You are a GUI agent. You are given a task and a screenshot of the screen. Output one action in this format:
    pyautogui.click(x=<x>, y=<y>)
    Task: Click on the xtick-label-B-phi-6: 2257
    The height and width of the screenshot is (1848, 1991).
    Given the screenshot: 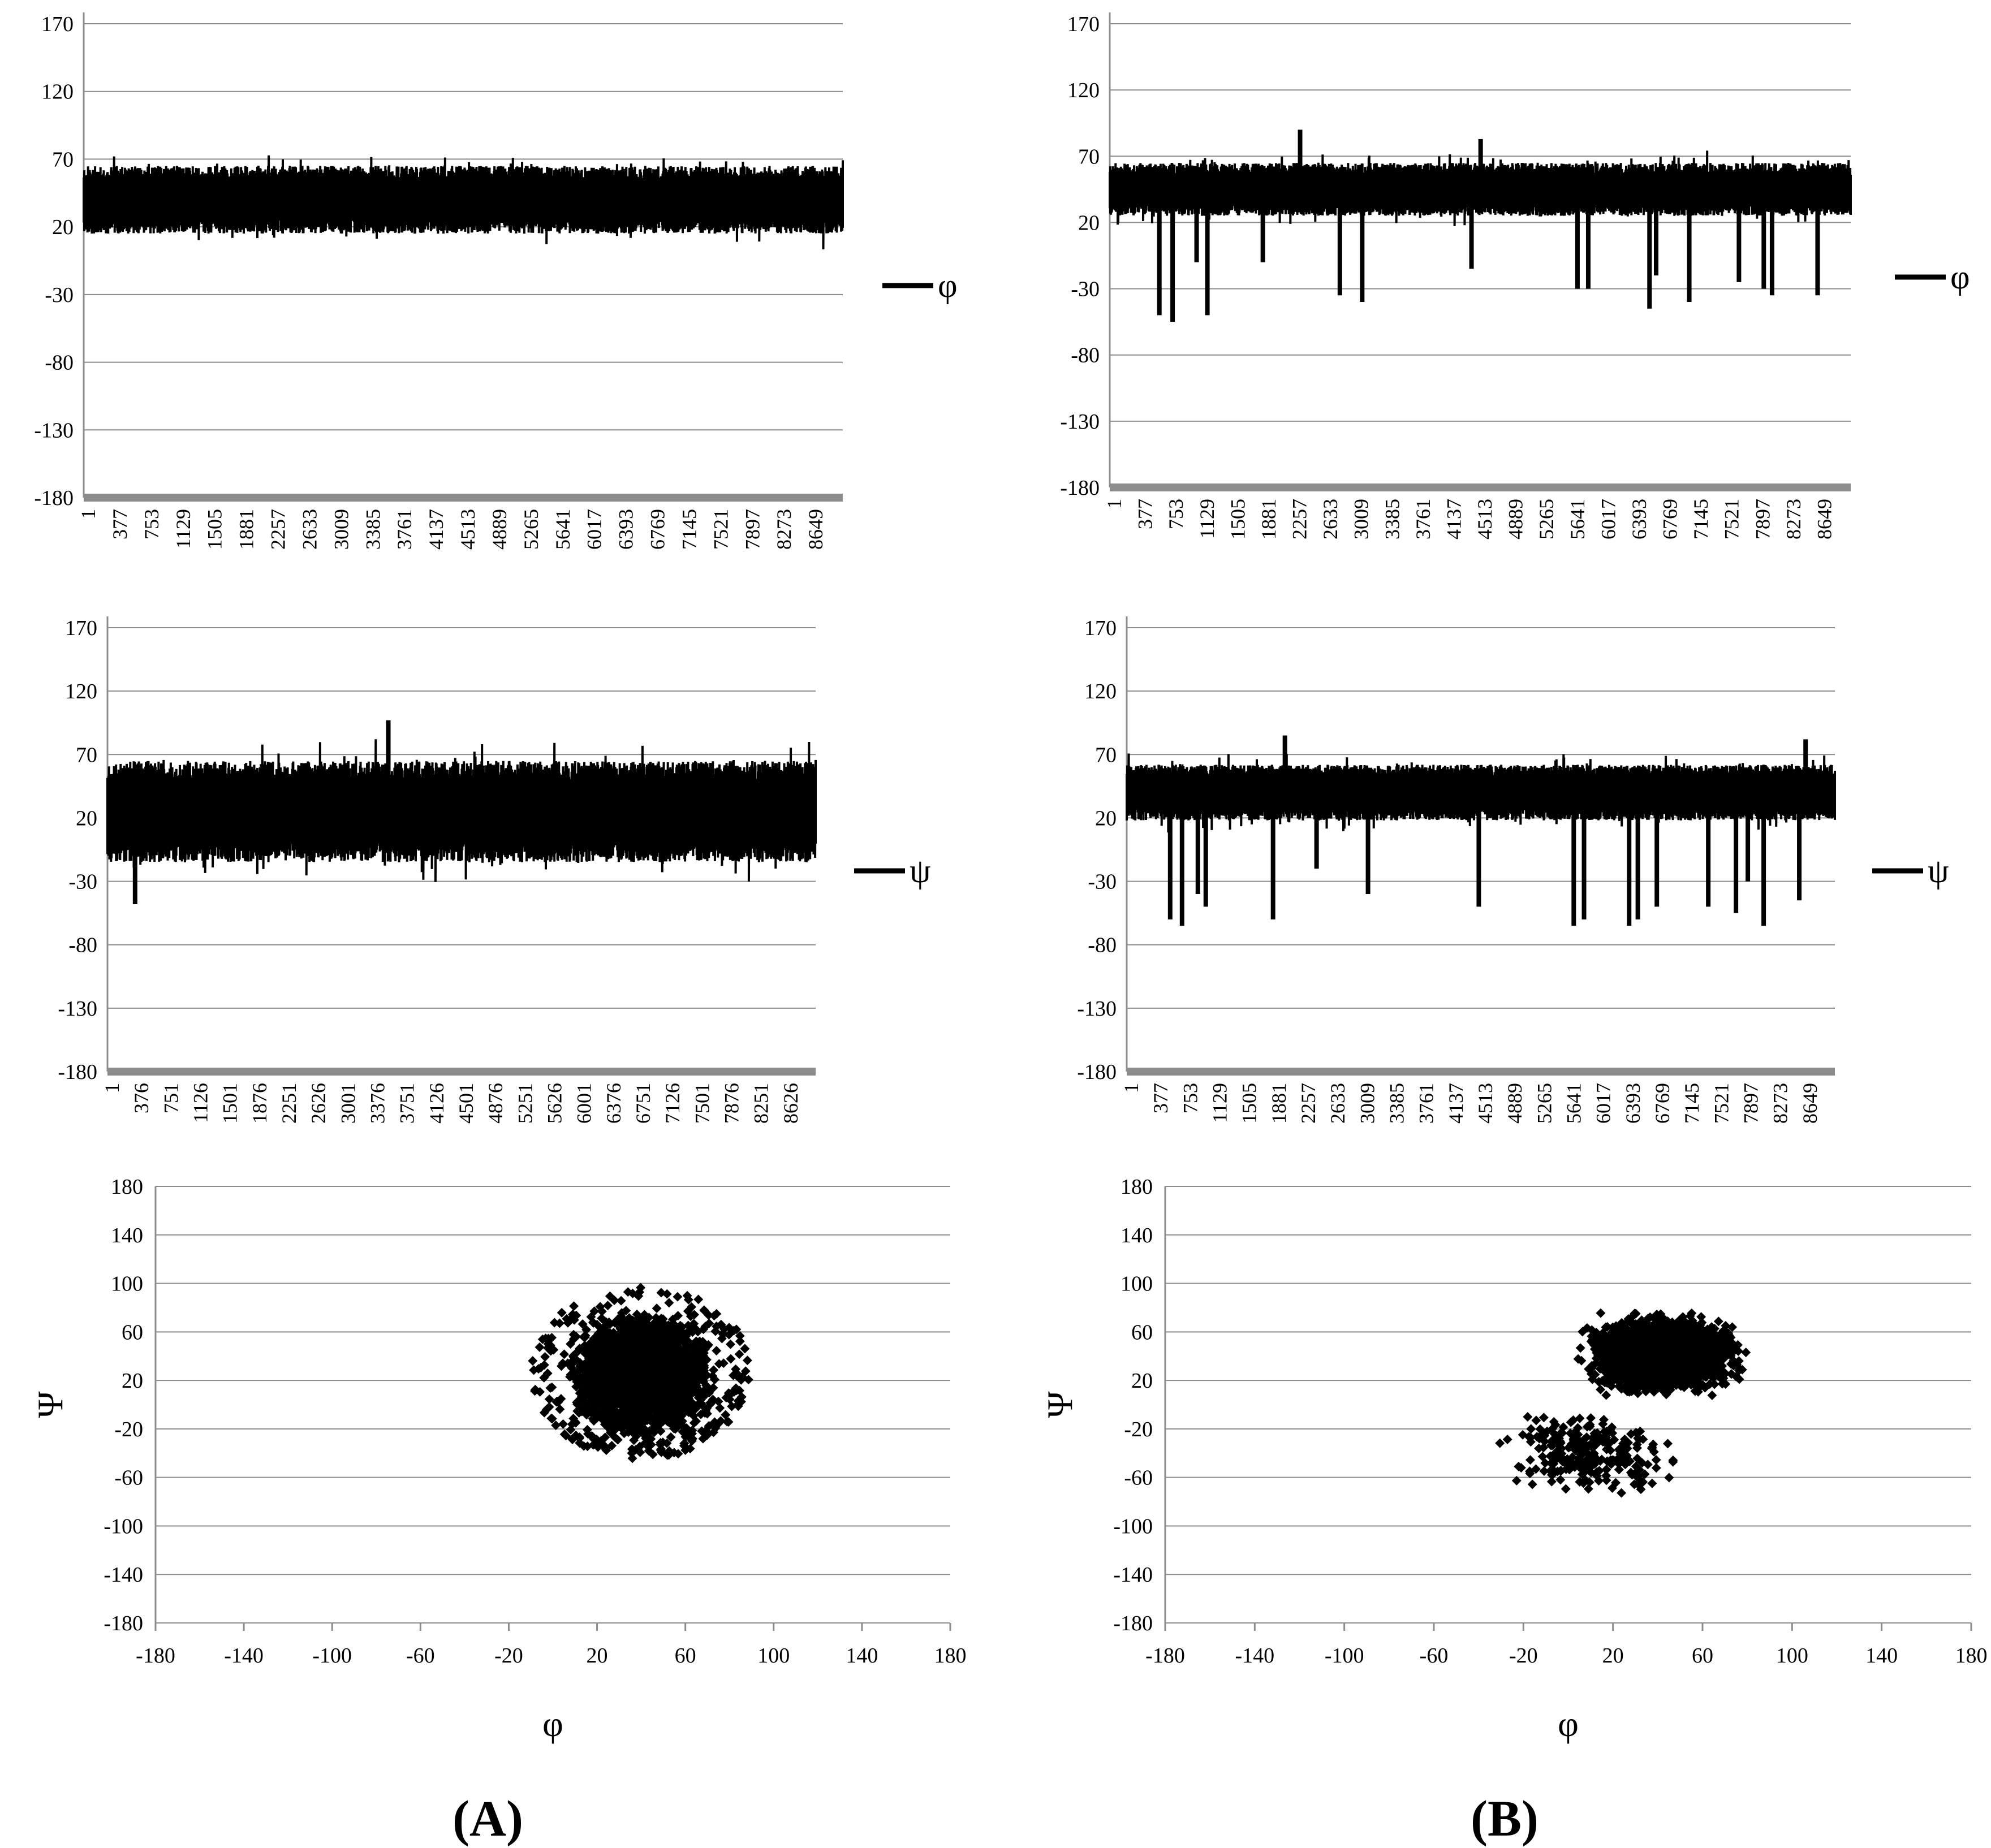 What is the action you would take?
    pyautogui.click(x=1300, y=519)
    